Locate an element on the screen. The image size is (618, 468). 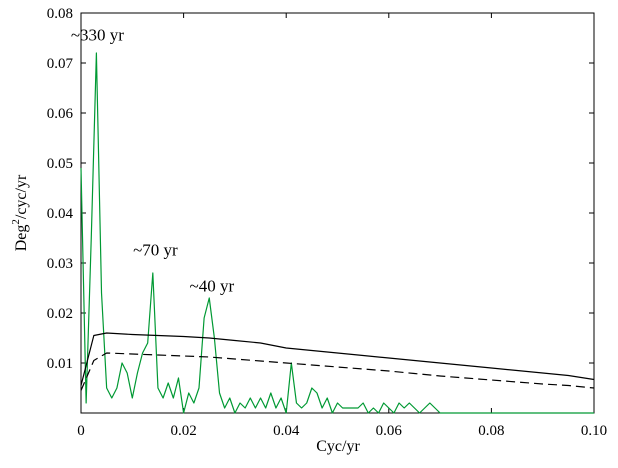
series-line-solid-black is located at coordinates (337, 359).